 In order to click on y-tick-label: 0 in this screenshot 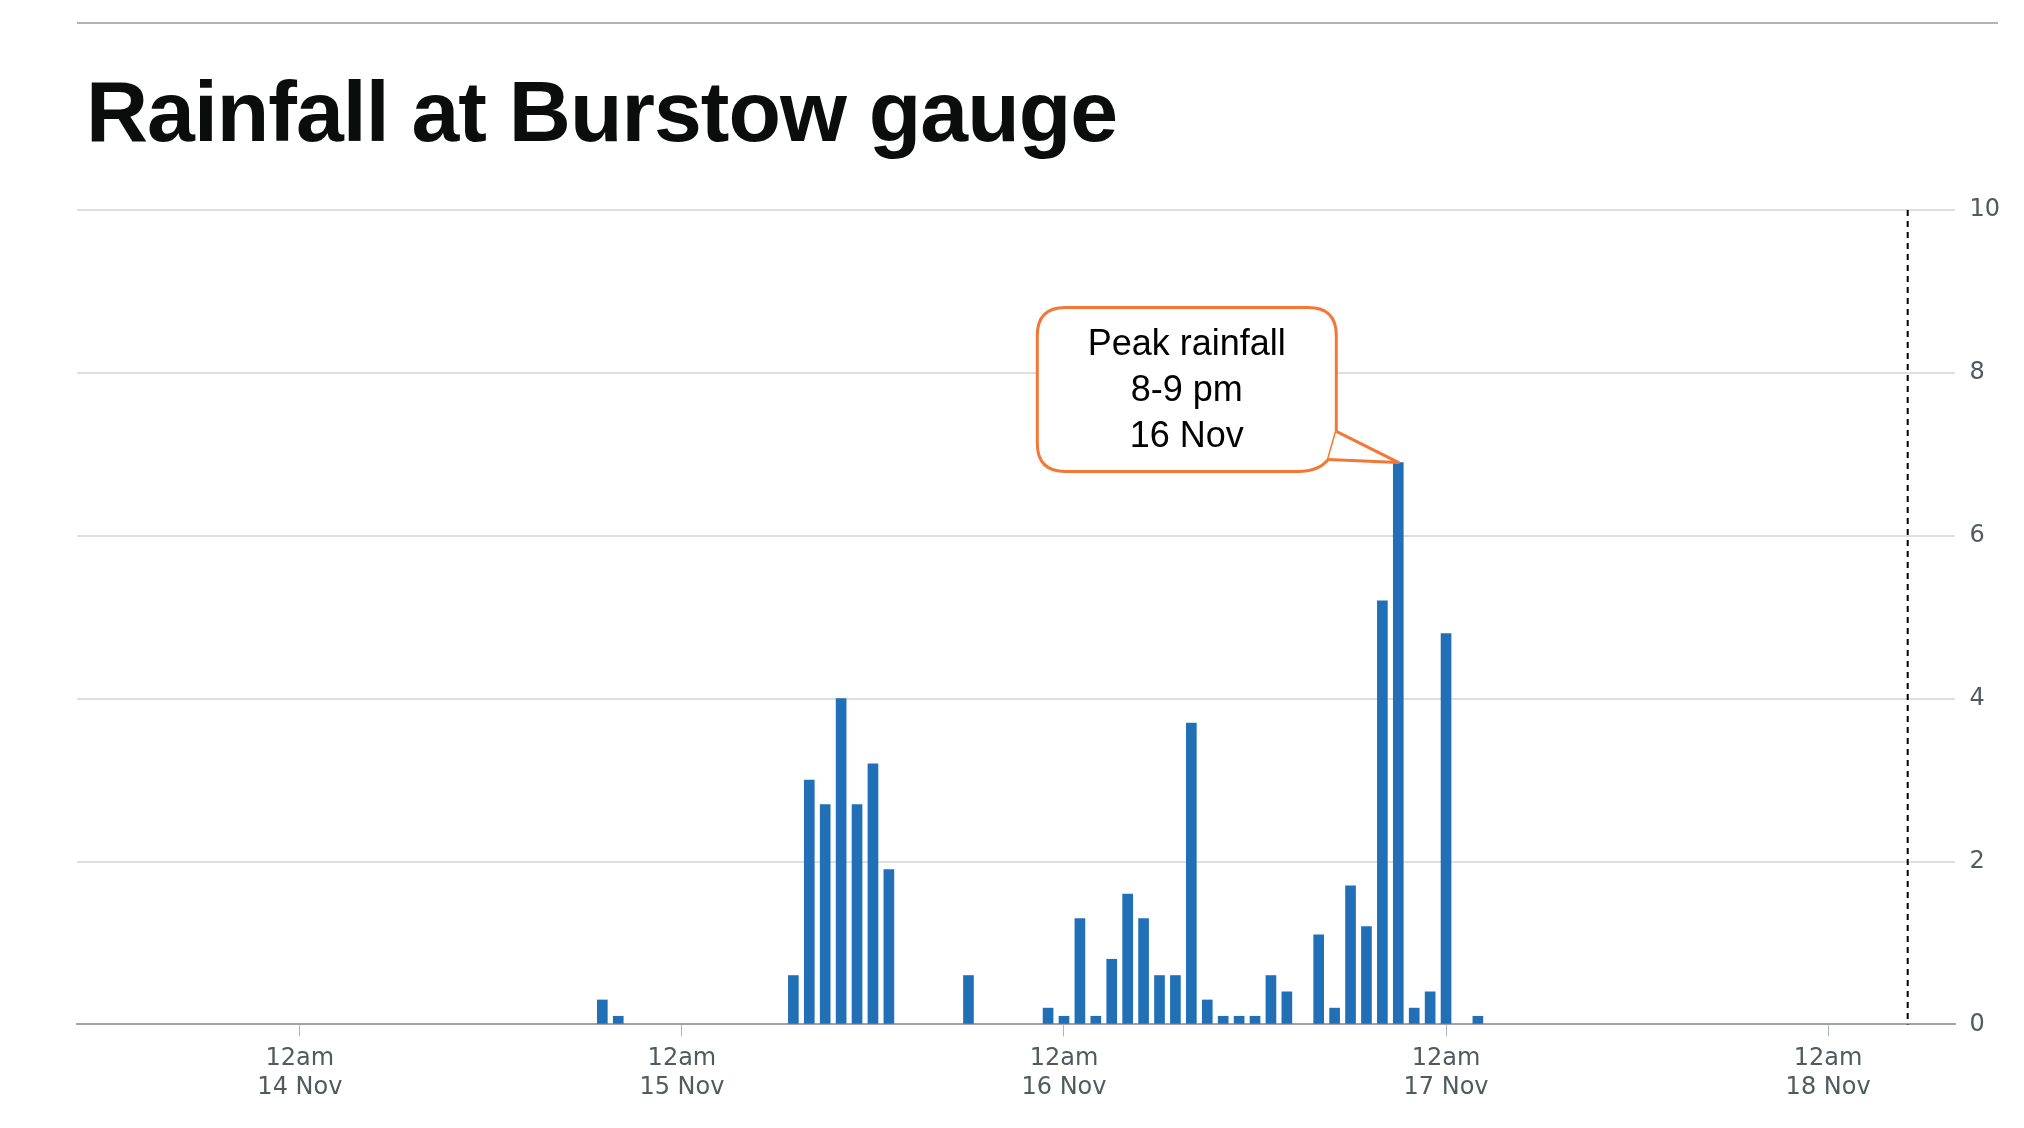, I will do `click(1977, 1022)`.